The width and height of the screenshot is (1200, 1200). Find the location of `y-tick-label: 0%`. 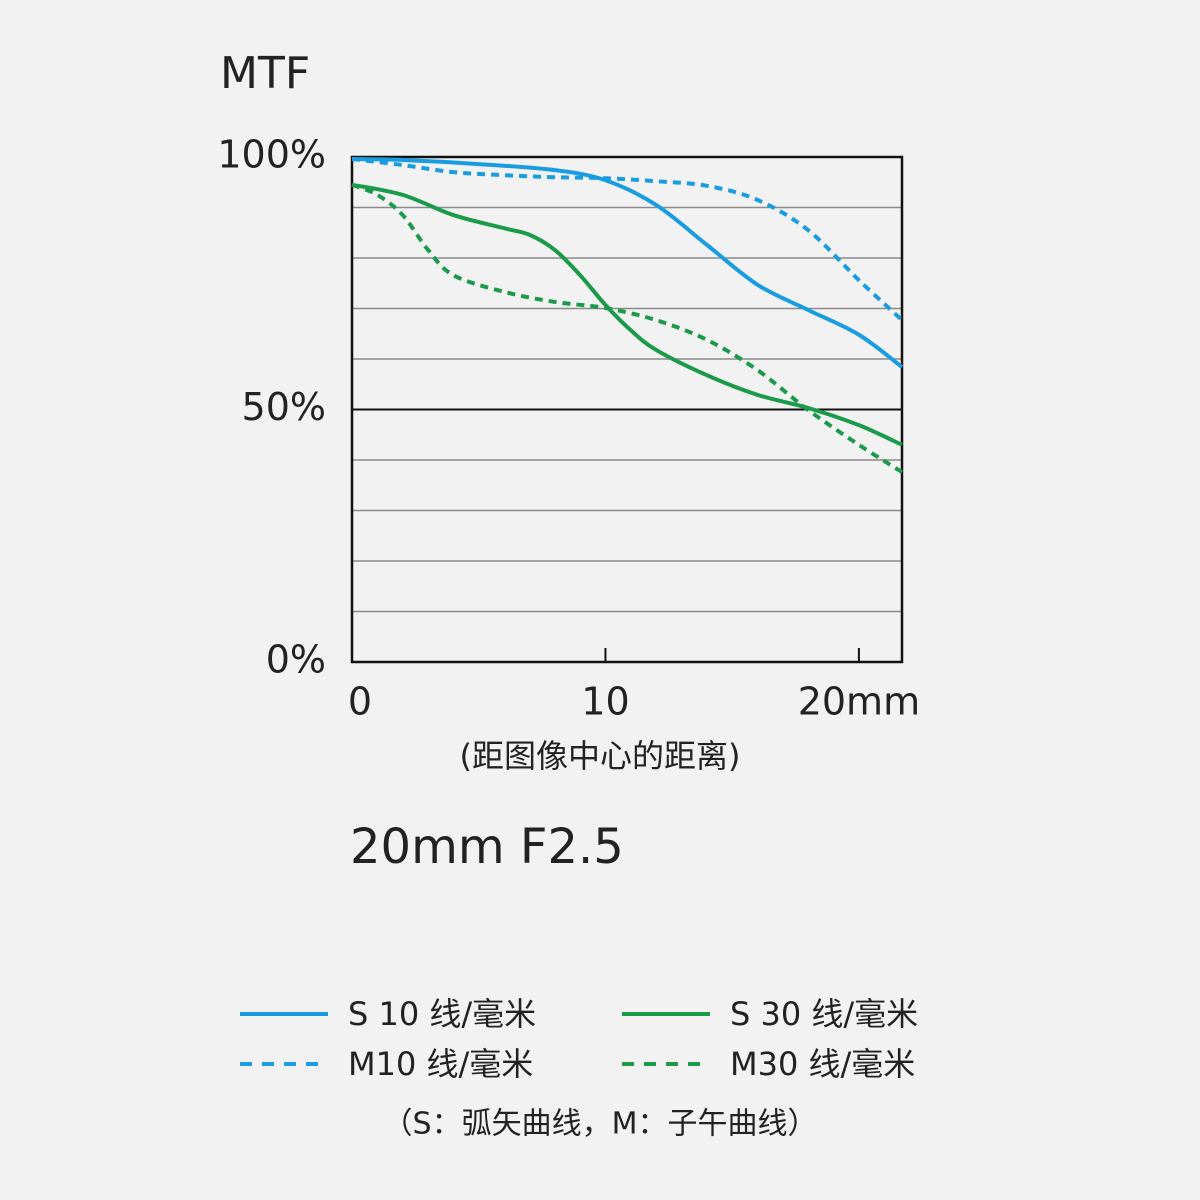

y-tick-label: 0% is located at coordinates (296, 660).